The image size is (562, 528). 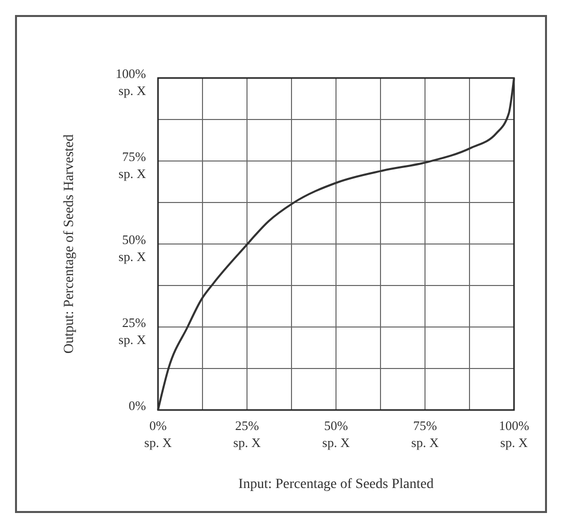 I want to click on x-tick-label: 50% sp. X, so click(x=336, y=434).